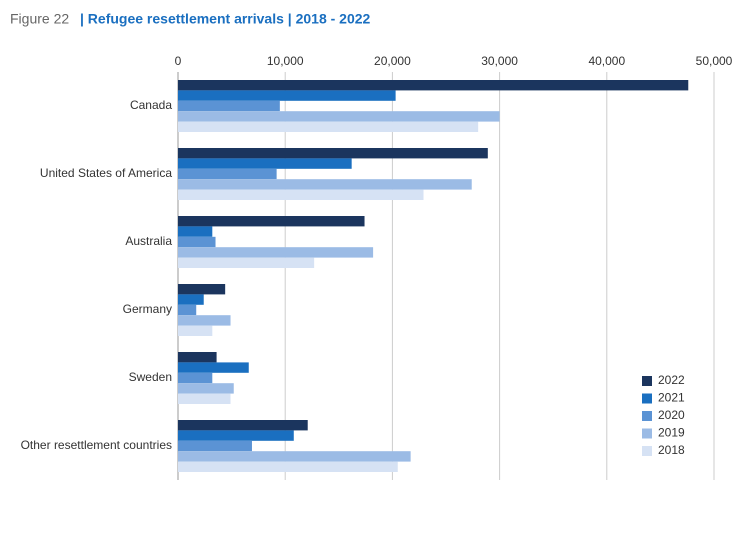 Image resolution: width=754 pixels, height=534 pixels. I want to click on legend-label: 2019, so click(671, 433).